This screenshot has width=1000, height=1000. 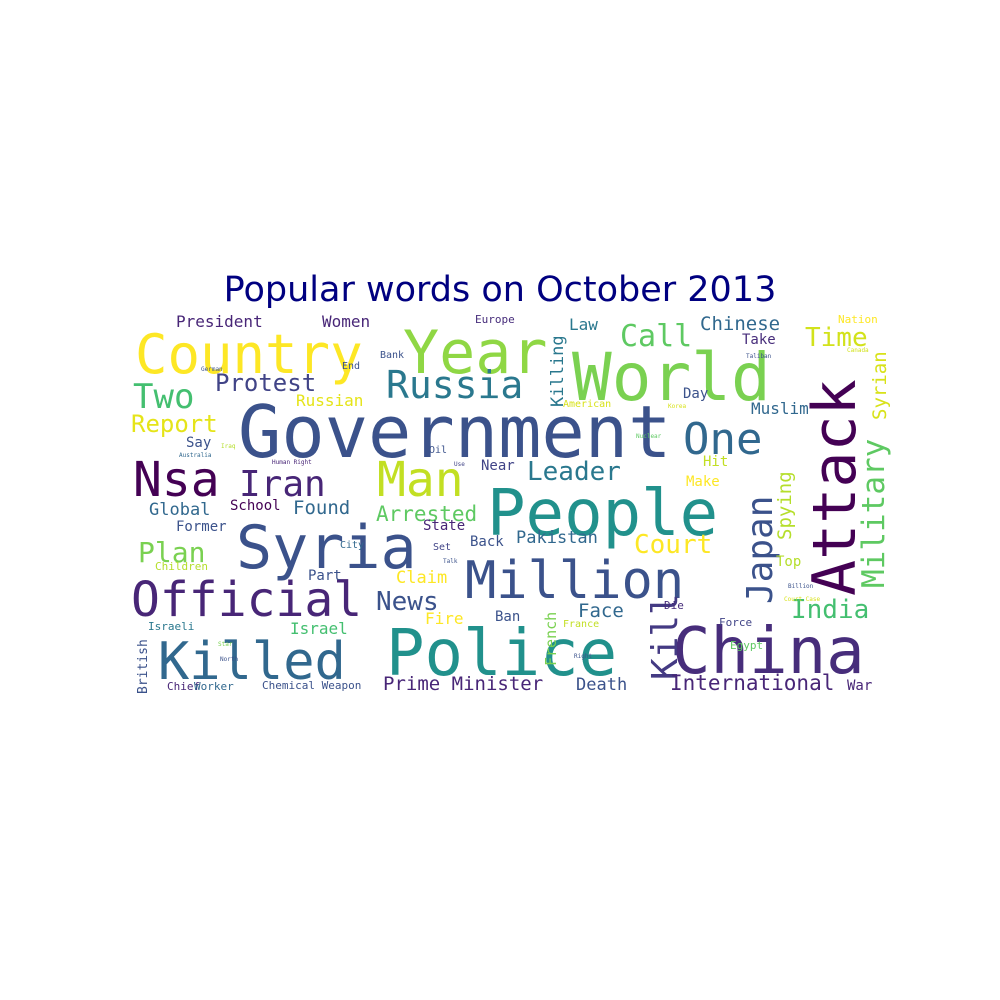 I want to click on word-korea: Korea, so click(x=677, y=406).